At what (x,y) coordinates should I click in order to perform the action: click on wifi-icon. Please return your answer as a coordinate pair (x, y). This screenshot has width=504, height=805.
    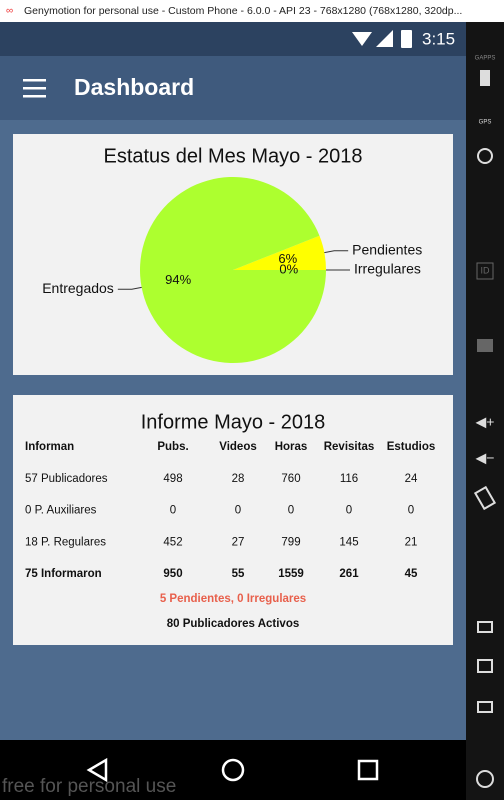
    Looking at the image, I should click on (362, 39).